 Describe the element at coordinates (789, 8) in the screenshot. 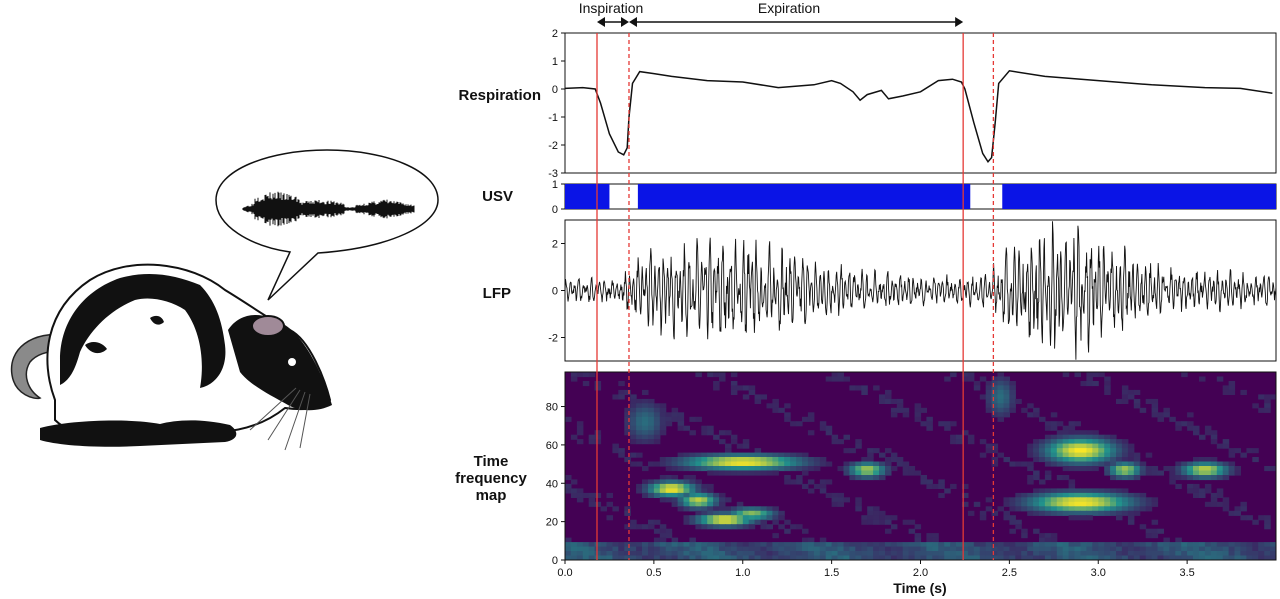

I see `expiration-label: Expiration` at that location.